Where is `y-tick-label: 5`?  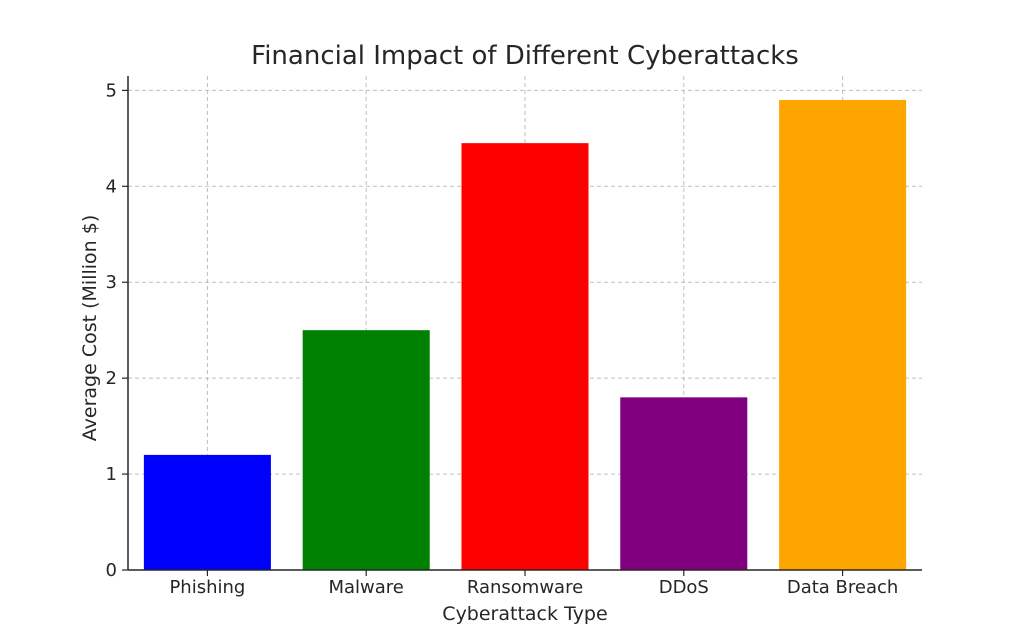
y-tick-label: 5 is located at coordinates (111, 90).